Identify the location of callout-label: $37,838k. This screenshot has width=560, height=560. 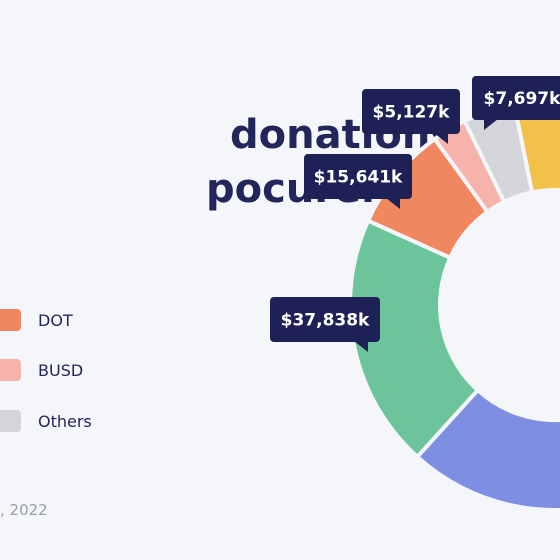
(325, 321).